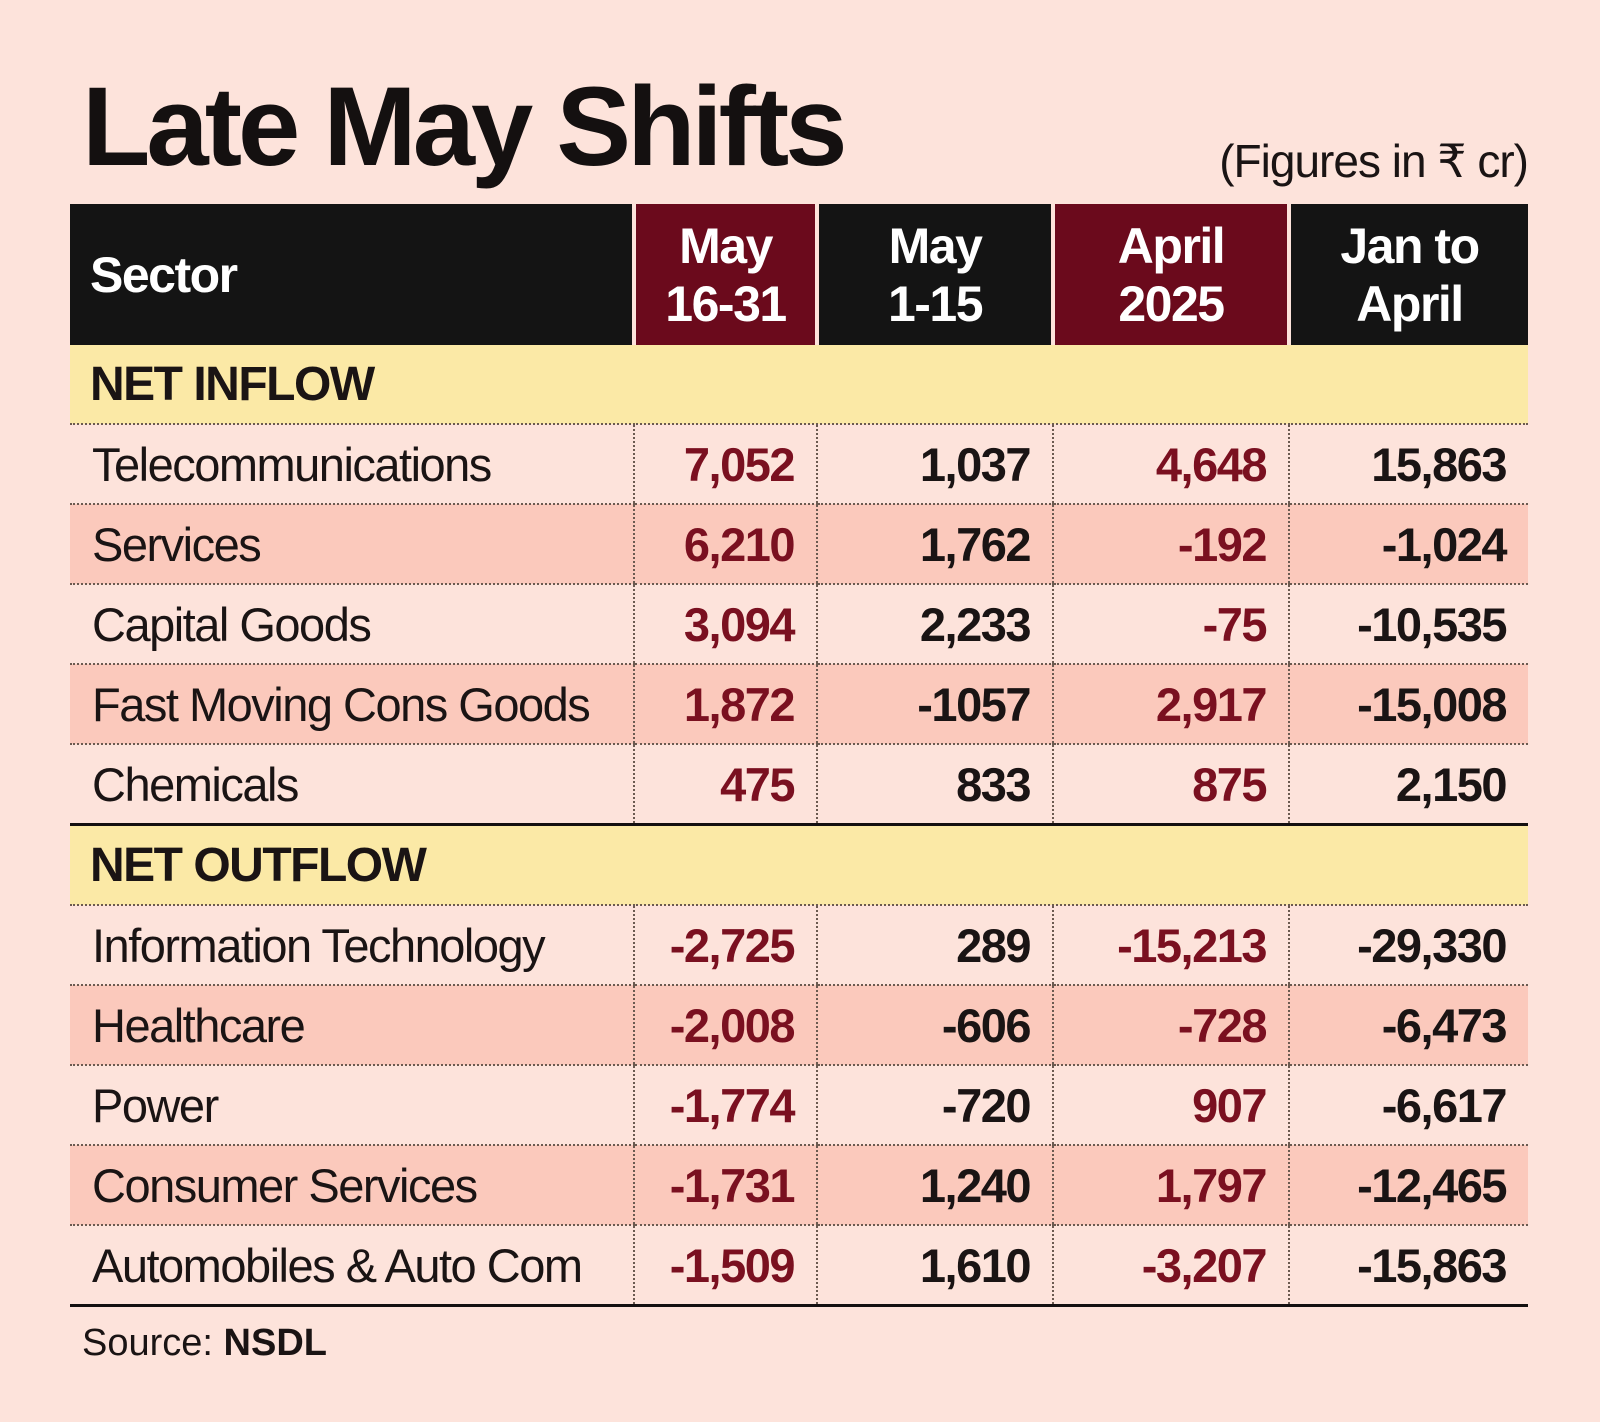 The image size is (1600, 1422). Describe the element at coordinates (352, 1266) in the screenshot. I see `sector-name: Automobiles & Auto Com` at that location.